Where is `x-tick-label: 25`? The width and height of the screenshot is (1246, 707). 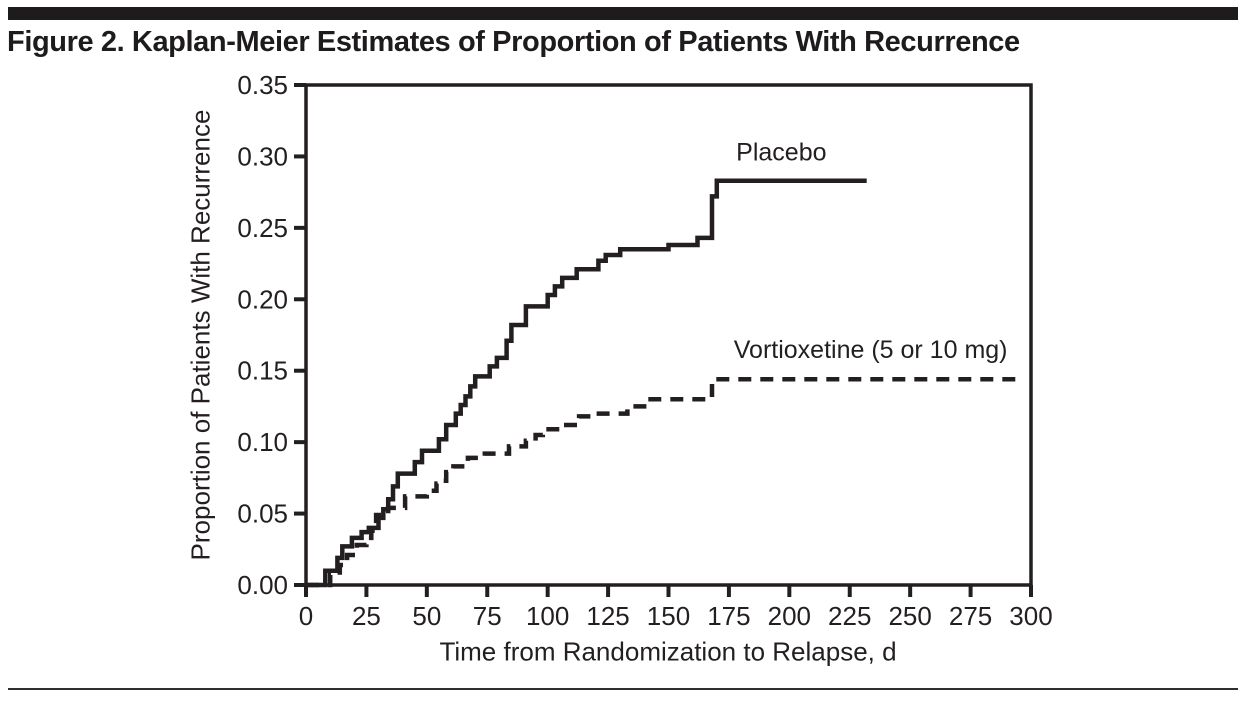 x-tick-label: 25 is located at coordinates (366, 616).